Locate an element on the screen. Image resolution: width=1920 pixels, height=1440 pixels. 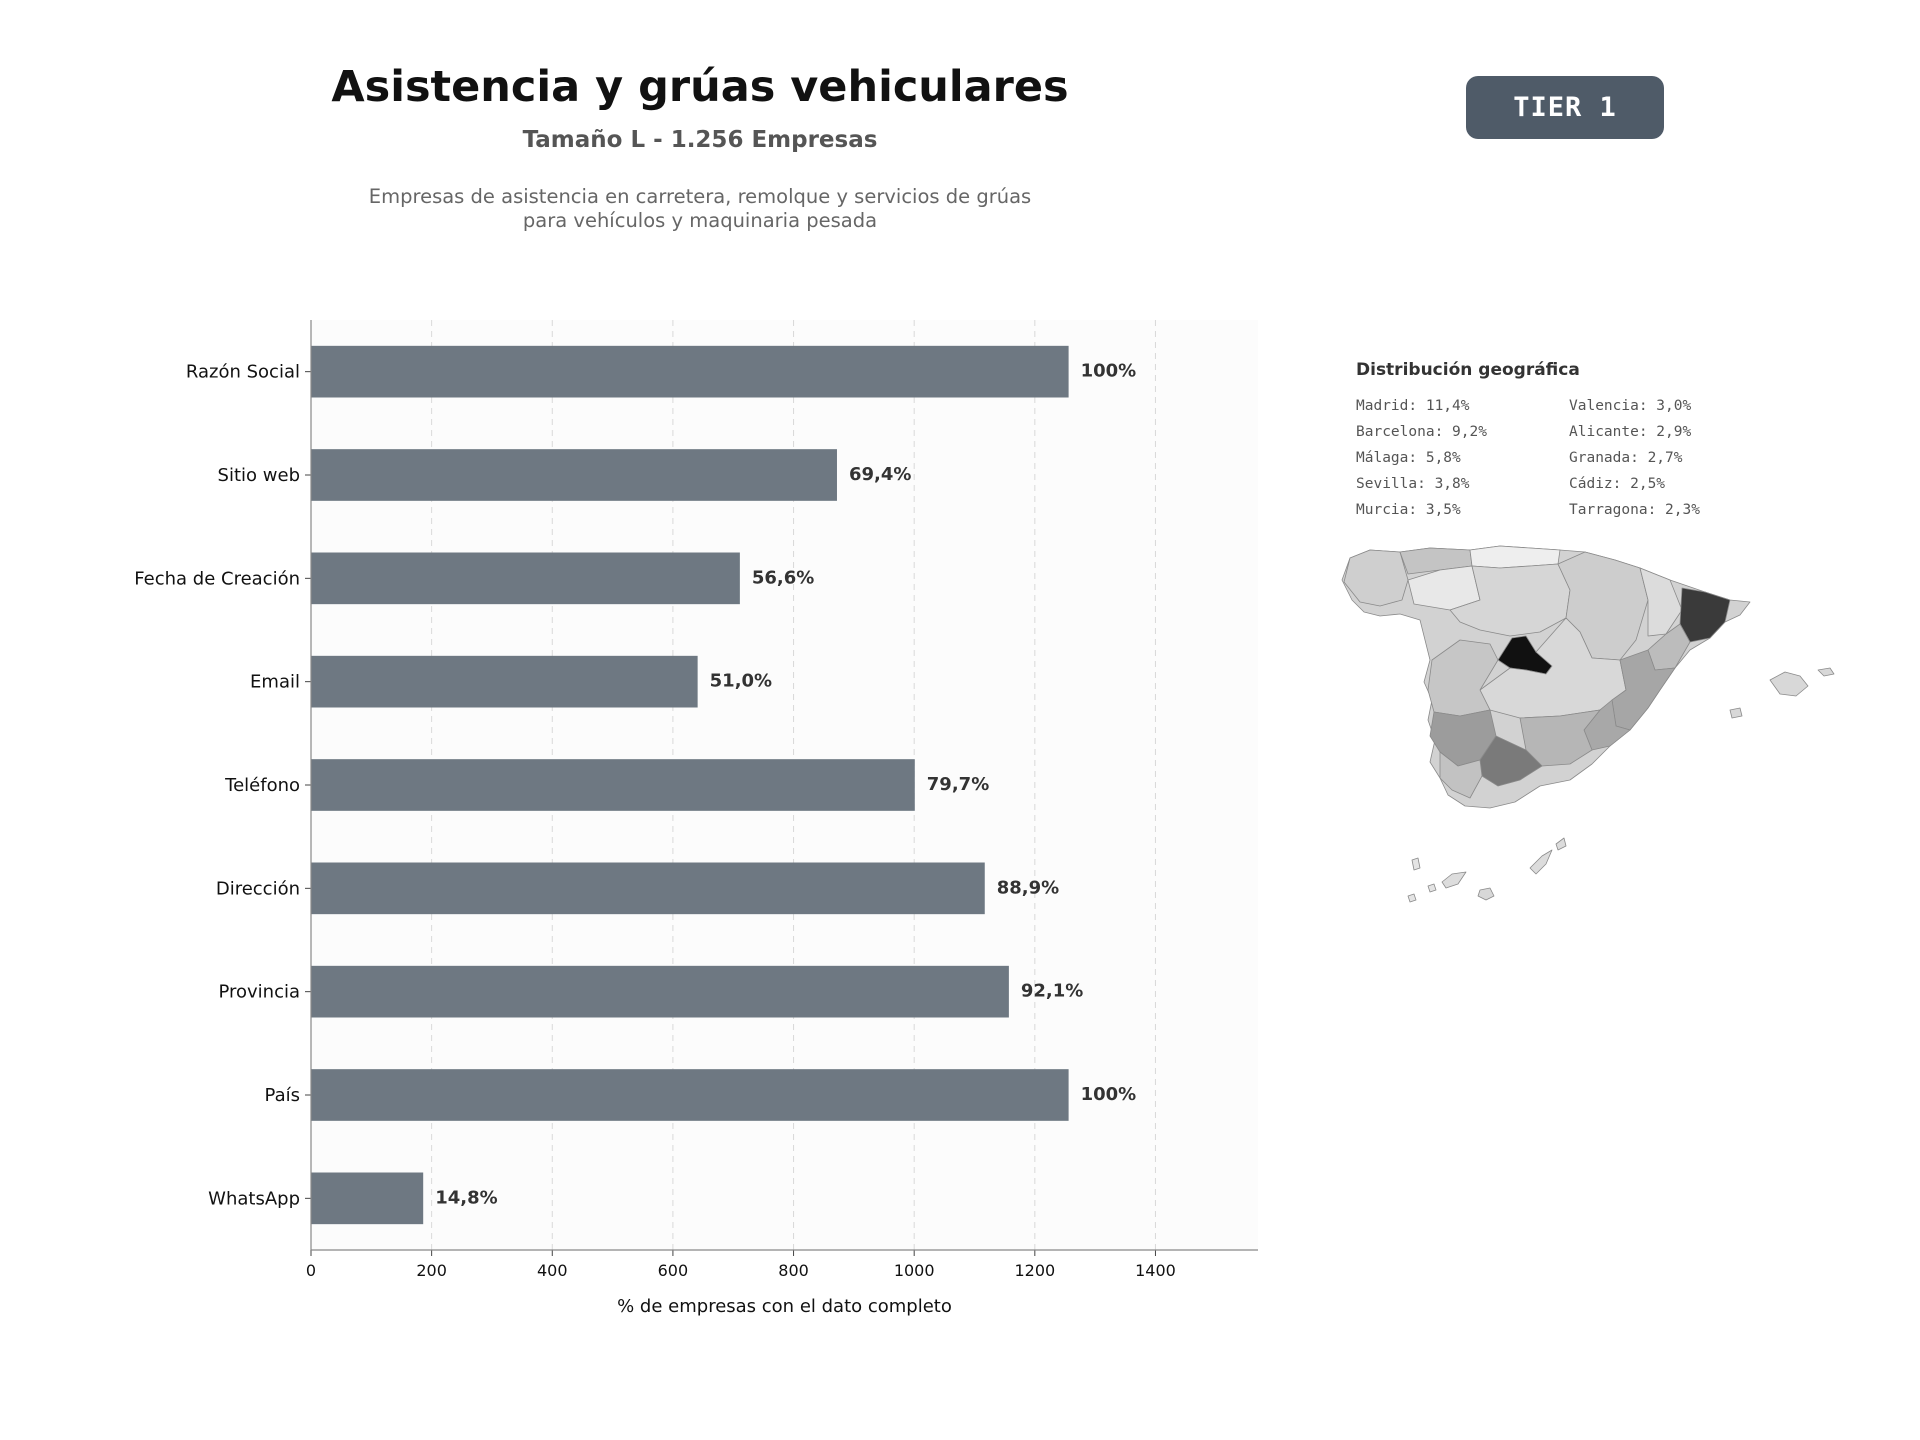
x-tick-label: 1200 is located at coordinates (1034, 1270).